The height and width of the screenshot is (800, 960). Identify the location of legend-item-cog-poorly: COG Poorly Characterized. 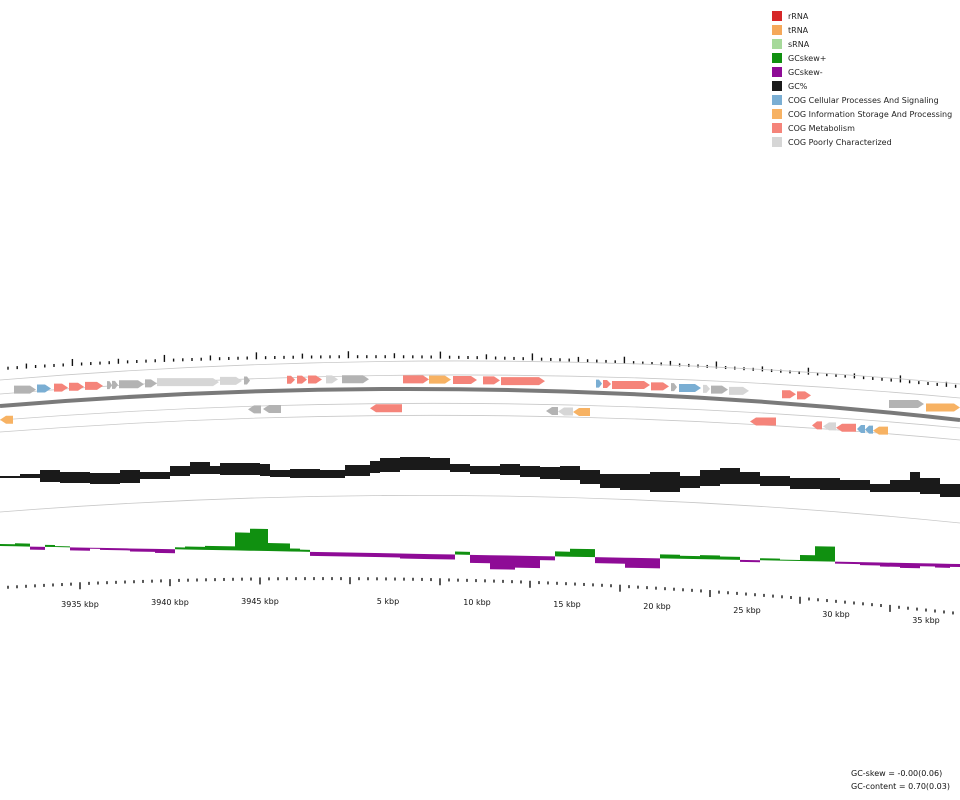
(862, 142).